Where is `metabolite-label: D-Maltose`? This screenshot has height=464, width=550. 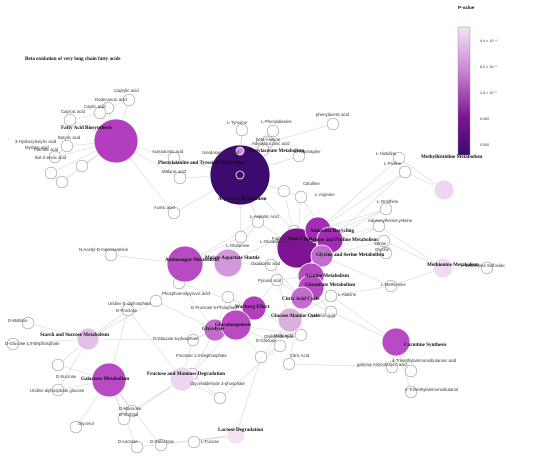 metabolite-label: D-Maltose is located at coordinates (18, 320).